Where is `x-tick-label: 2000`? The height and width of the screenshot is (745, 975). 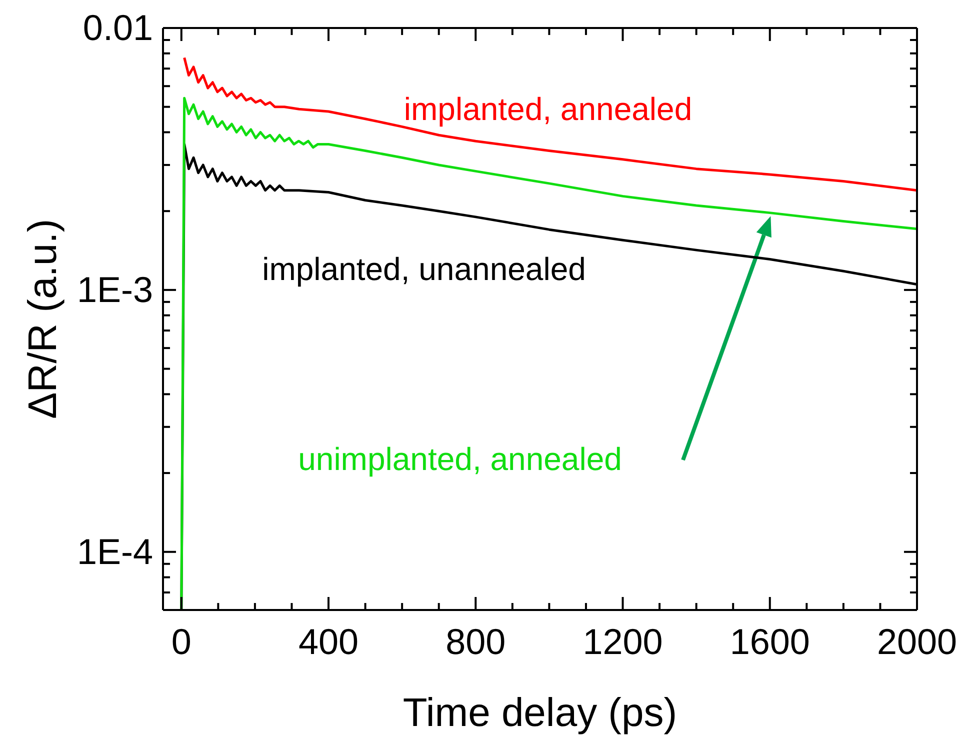
x-tick-label: 2000 is located at coordinates (917, 641).